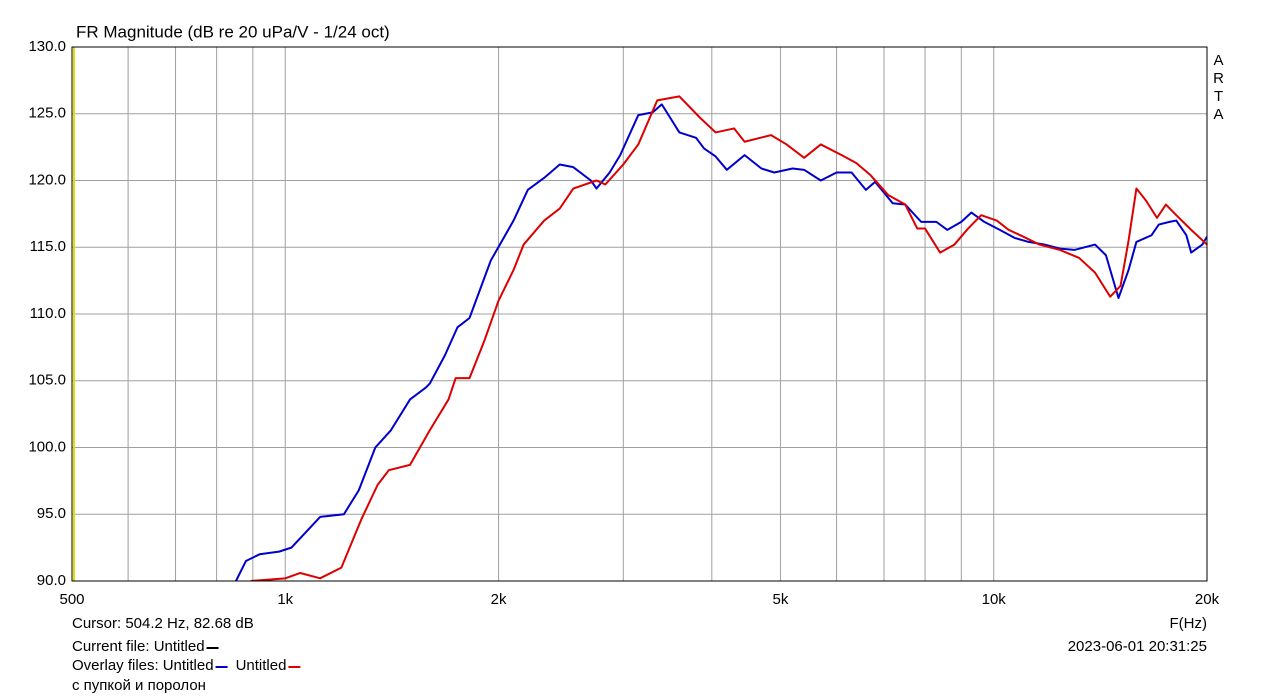 This screenshot has height=699, width=1279. What do you see at coordinates (1189, 623) in the screenshot?
I see `x-axis-label: F(Hz)` at bounding box center [1189, 623].